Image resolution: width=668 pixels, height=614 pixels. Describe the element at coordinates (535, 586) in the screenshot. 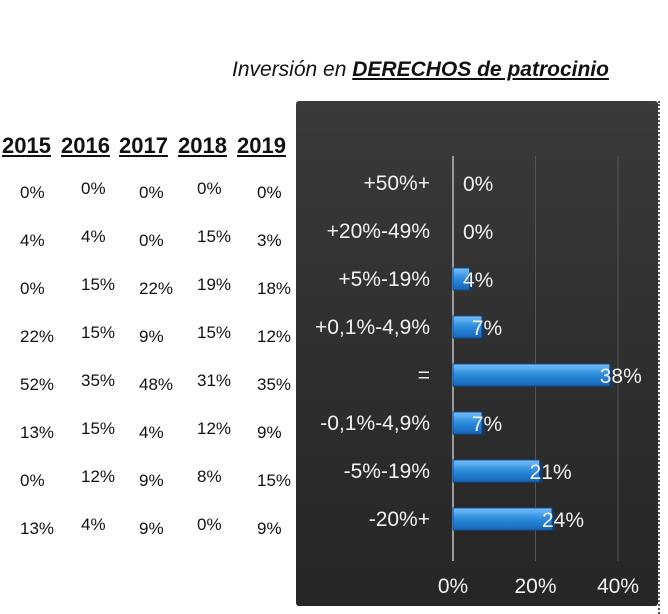

I see `x-tick-label: 20%` at that location.